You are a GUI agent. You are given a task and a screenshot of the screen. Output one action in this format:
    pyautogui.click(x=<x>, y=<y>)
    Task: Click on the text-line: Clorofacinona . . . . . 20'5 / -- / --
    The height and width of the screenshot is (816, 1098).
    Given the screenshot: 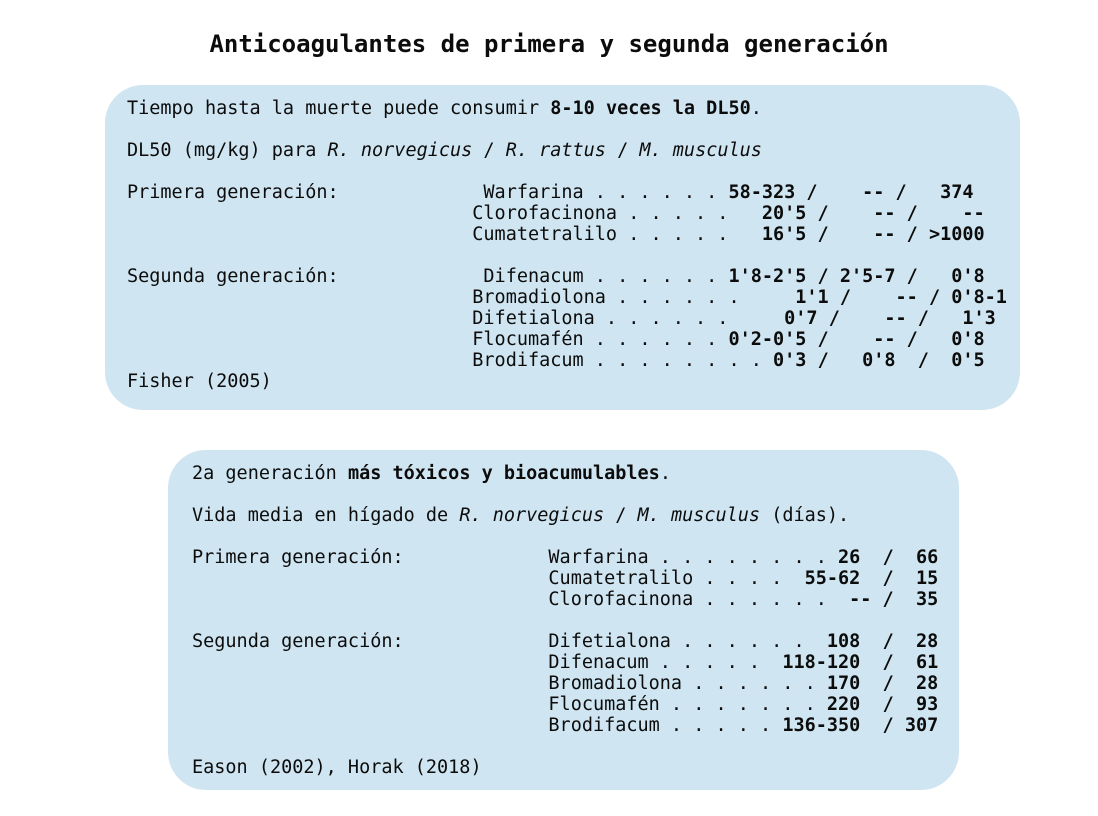 What is the action you would take?
    pyautogui.click(x=573, y=213)
    